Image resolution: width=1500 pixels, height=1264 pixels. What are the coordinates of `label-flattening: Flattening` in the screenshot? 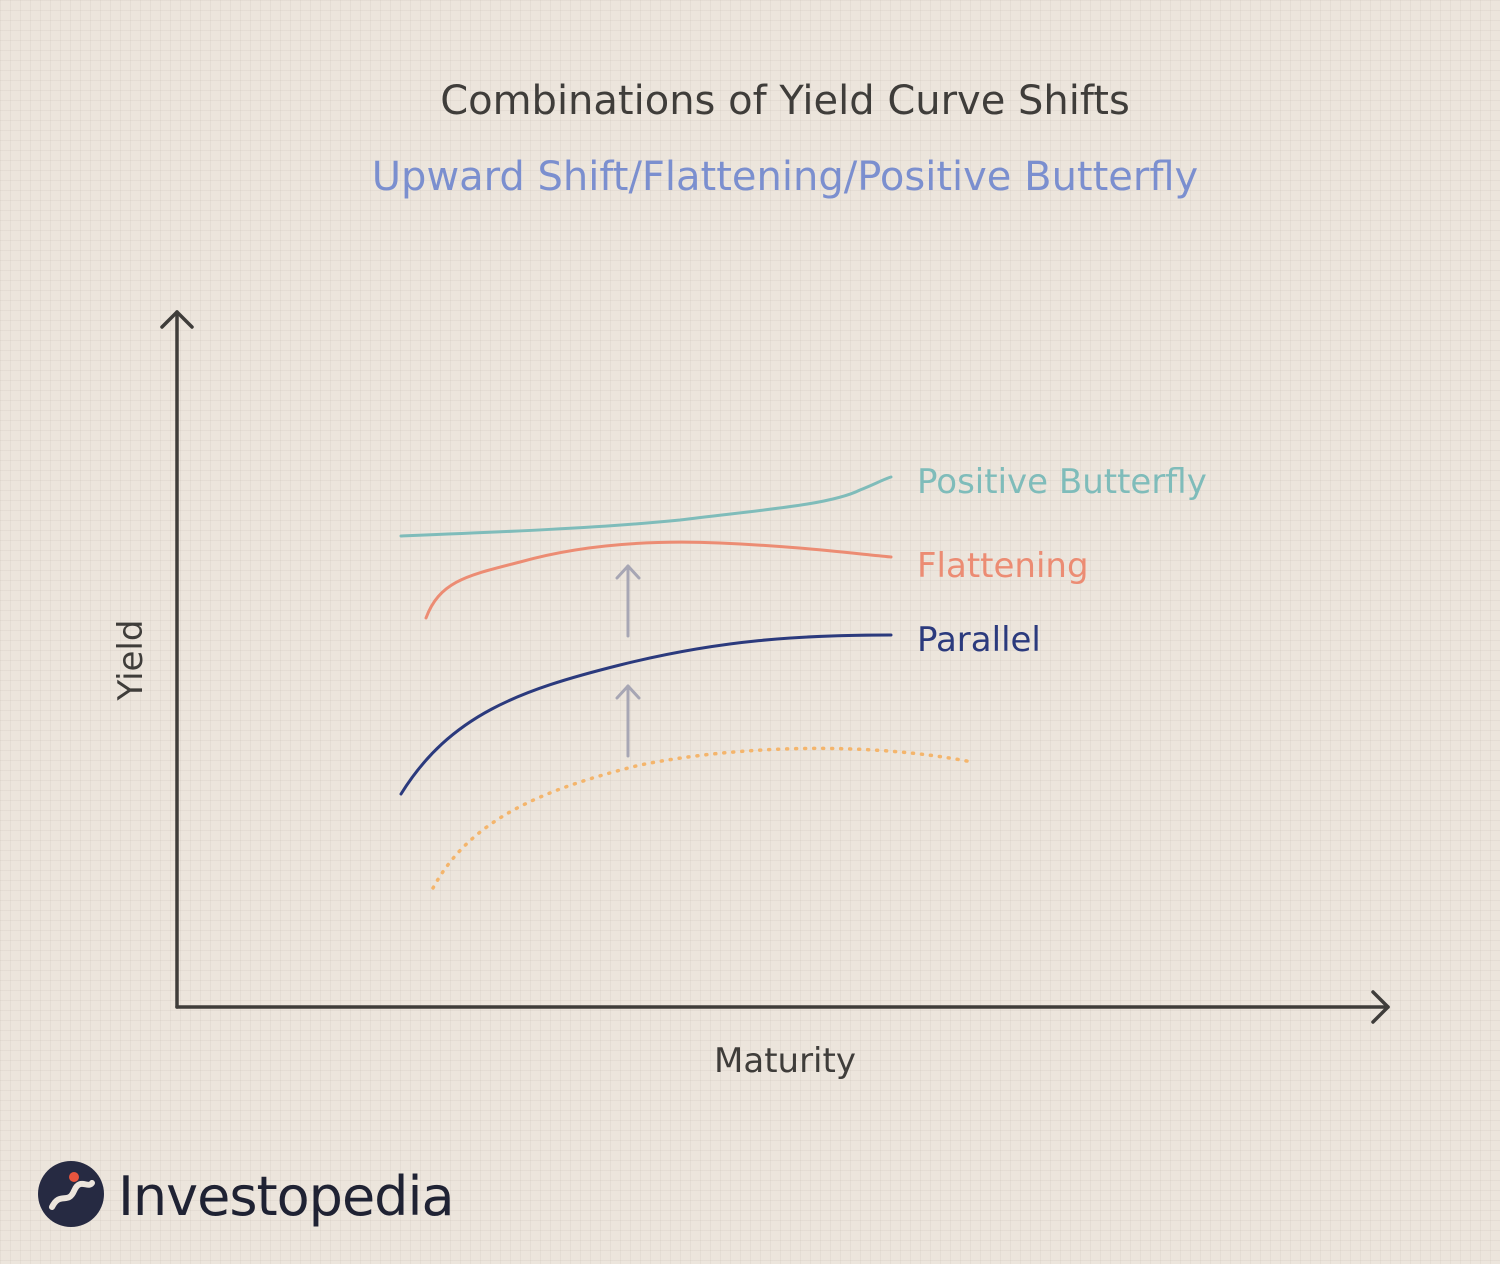 It's located at (1003, 566).